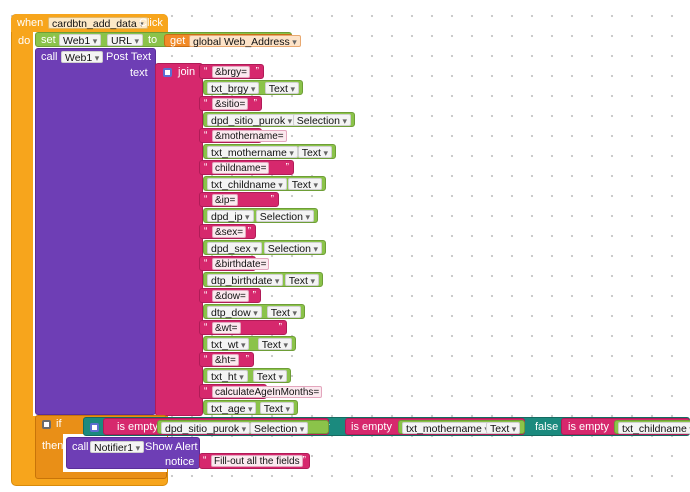 The image size is (690, 492). I want to click on cond2-getter: txt_mothername Text, so click(461, 427).